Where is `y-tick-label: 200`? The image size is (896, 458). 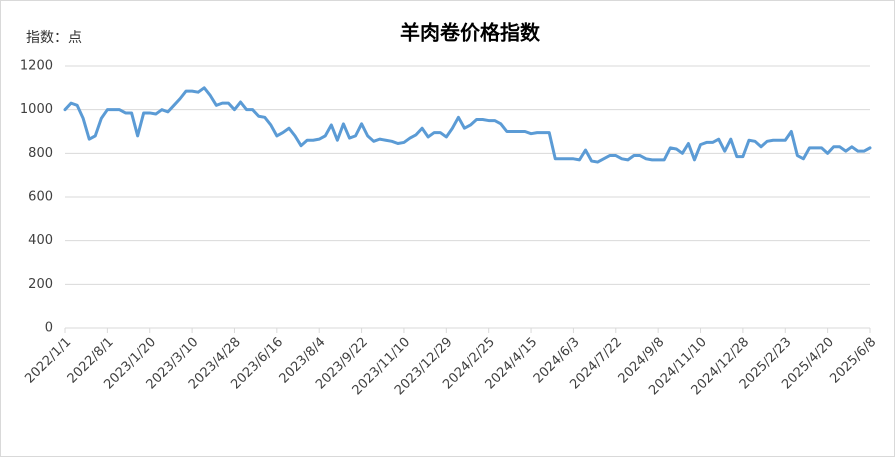
y-tick-label: 200 is located at coordinates (40, 284).